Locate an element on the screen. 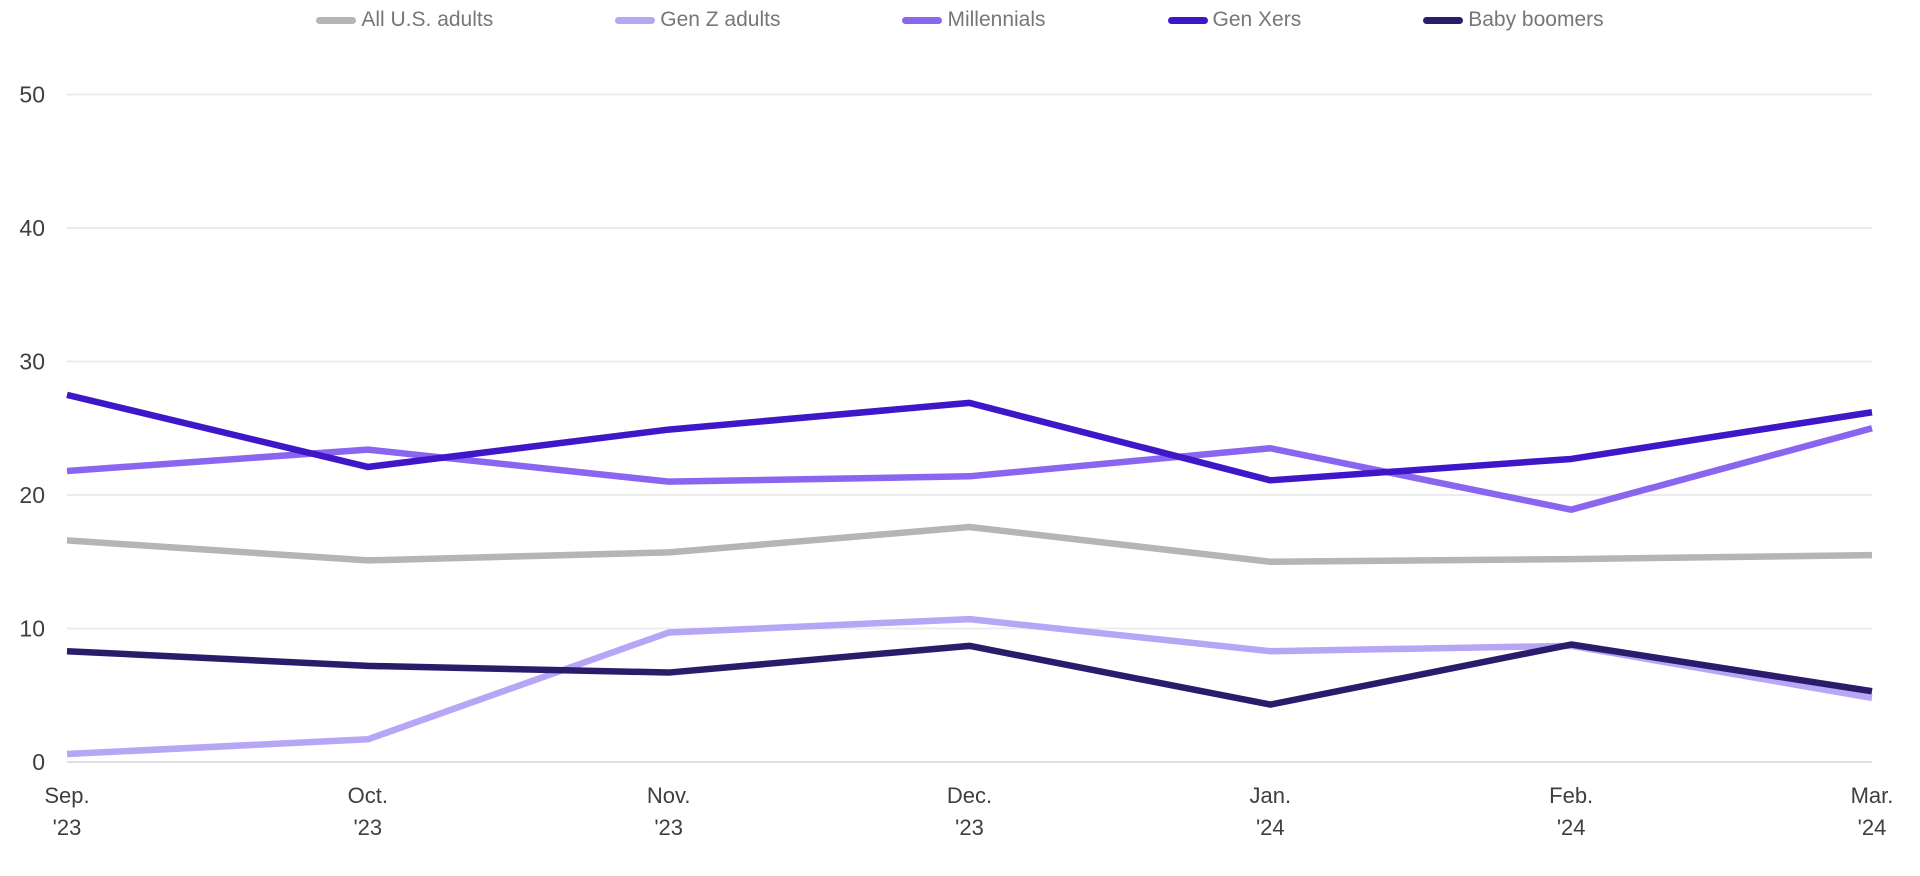 The width and height of the screenshot is (1920, 876). legend-item-gen-xers: Gen Xers is located at coordinates (1234, 20).